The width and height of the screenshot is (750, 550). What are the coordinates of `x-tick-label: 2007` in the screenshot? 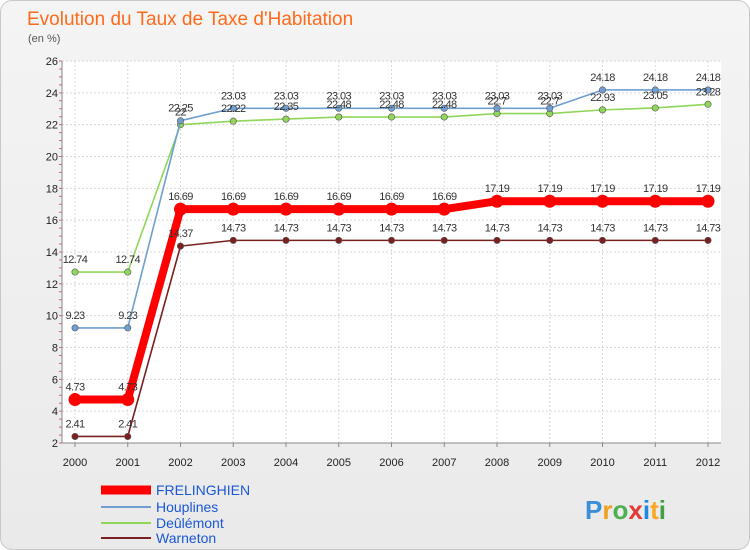 It's located at (444, 463).